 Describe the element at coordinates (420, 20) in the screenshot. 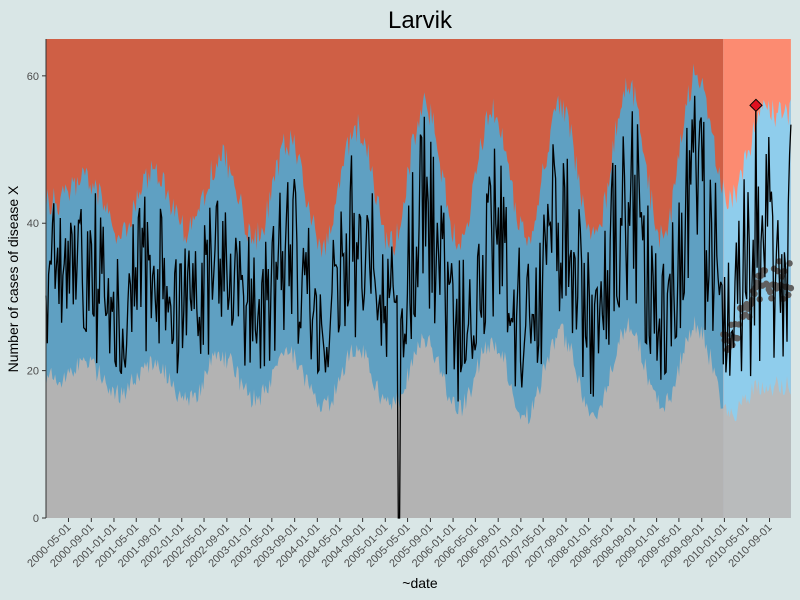

I see `chart-title: Larvik` at that location.